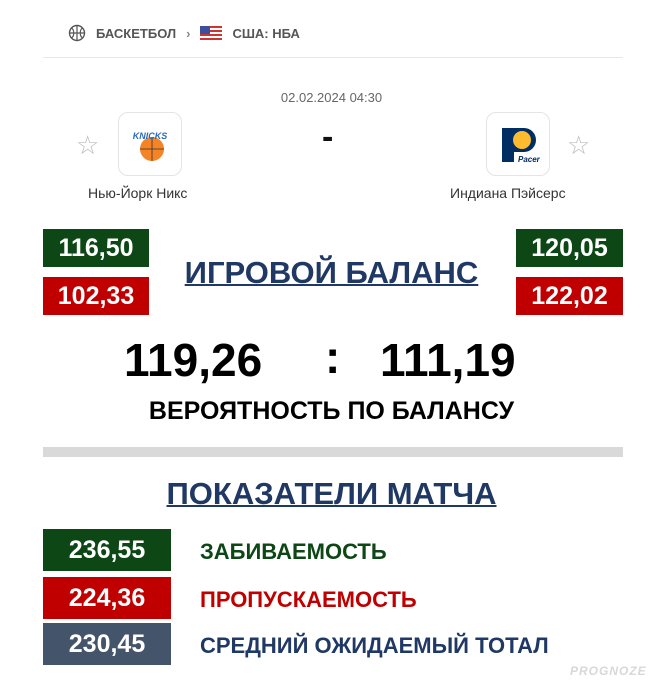 Image resolution: width=663 pixels, height=684 pixels. What do you see at coordinates (569, 296) in the screenshot?
I see `away-balance-bottom: 122,02` at bounding box center [569, 296].